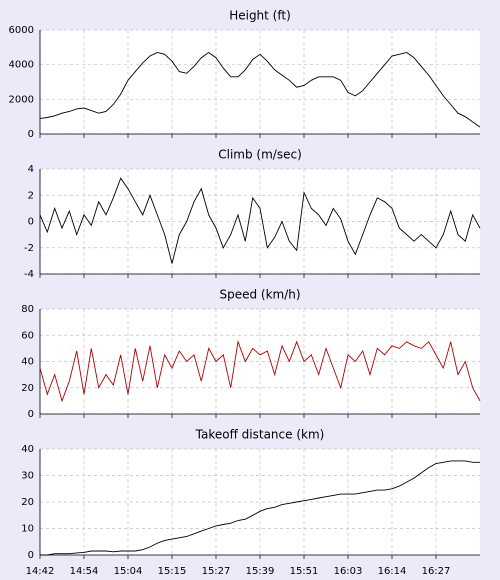 This screenshot has height=580, width=500. What do you see at coordinates (27, 309) in the screenshot?
I see `y-tick-label: 80` at bounding box center [27, 309].